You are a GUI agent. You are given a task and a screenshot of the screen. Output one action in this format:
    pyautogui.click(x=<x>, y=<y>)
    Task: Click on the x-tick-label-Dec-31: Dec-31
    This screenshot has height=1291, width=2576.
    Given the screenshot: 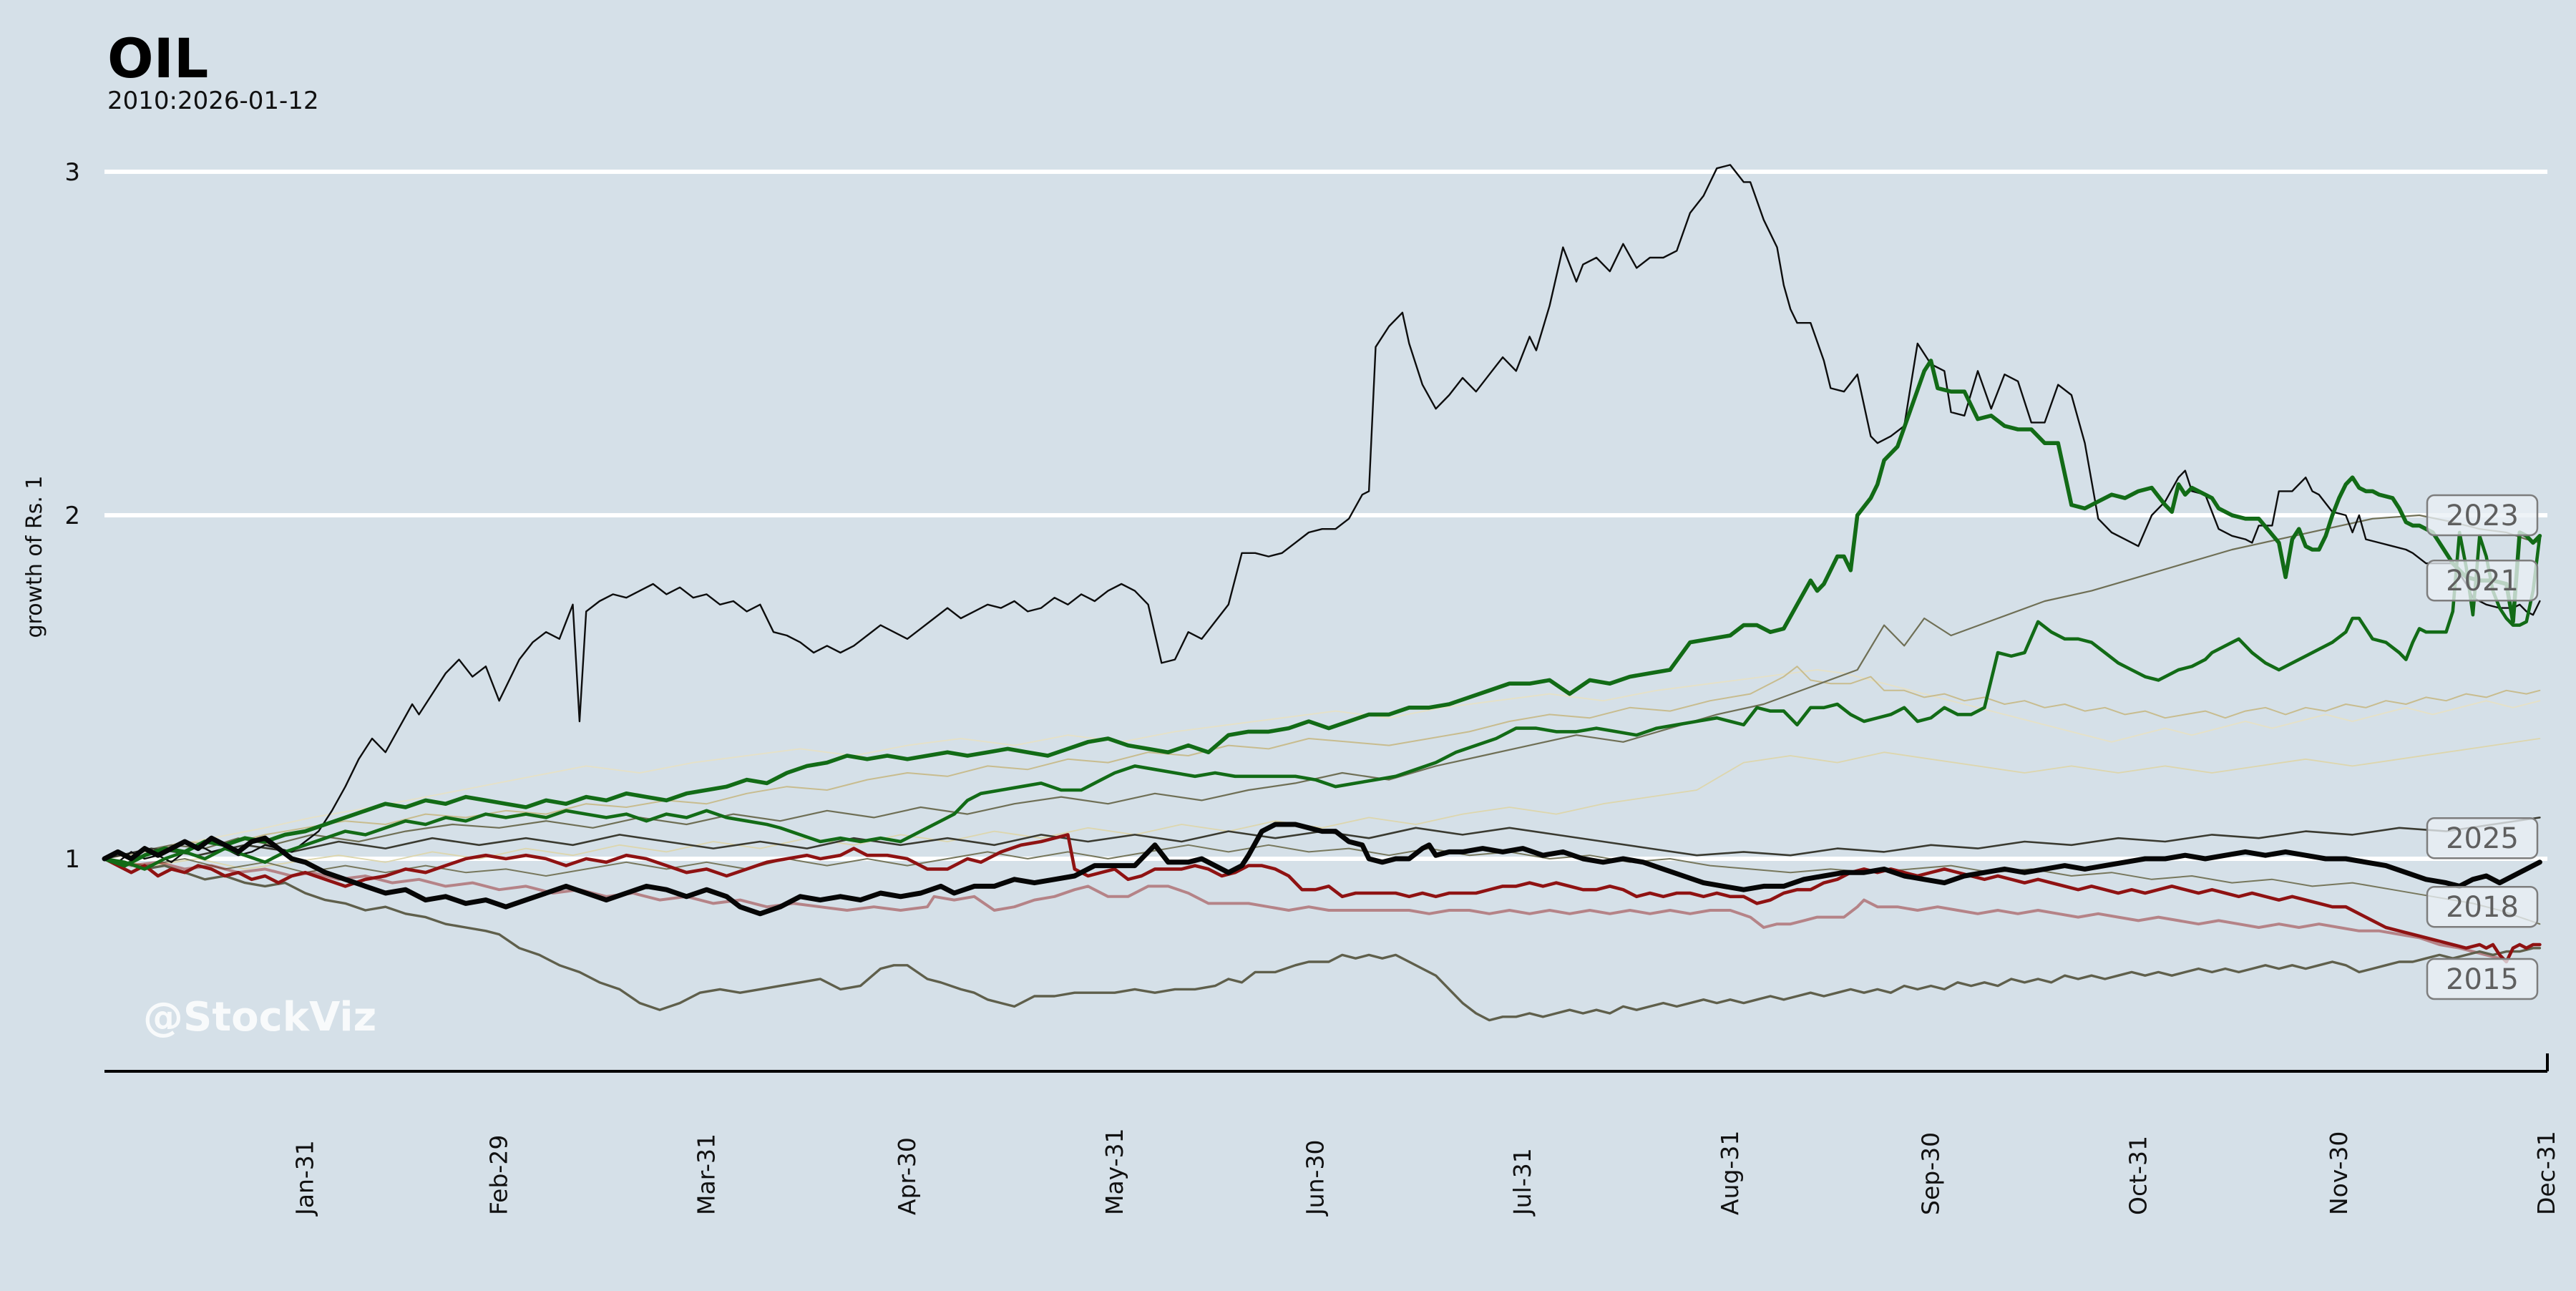 What is the action you would take?
    pyautogui.click(x=2546, y=1173)
    